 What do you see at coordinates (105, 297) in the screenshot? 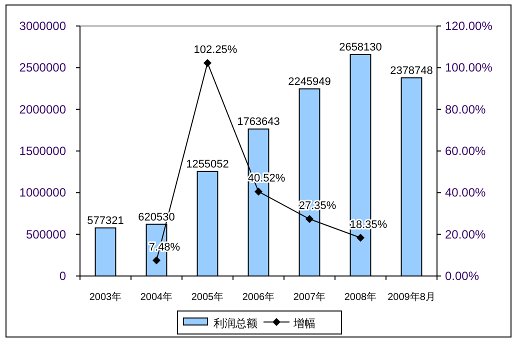
I see `x-tick-label: 2003年` at bounding box center [105, 297].